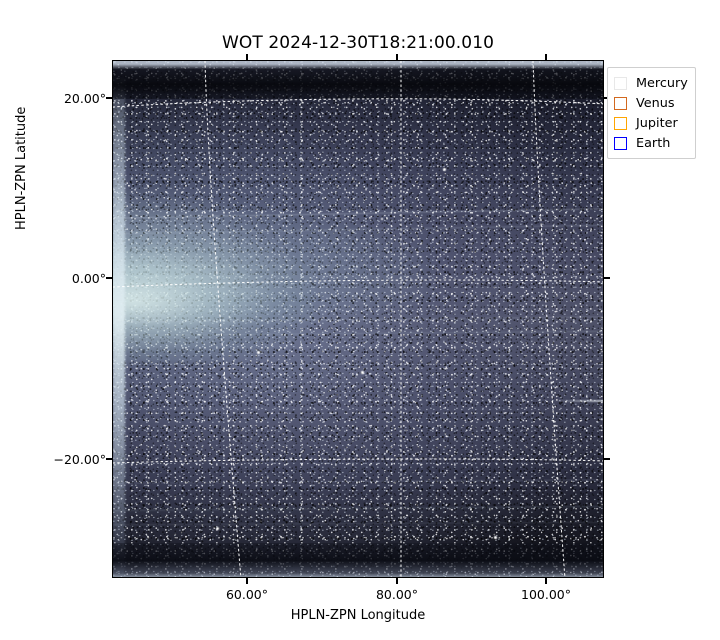  I want to click on legend-label-jupiter: Jupiter, so click(657, 123).